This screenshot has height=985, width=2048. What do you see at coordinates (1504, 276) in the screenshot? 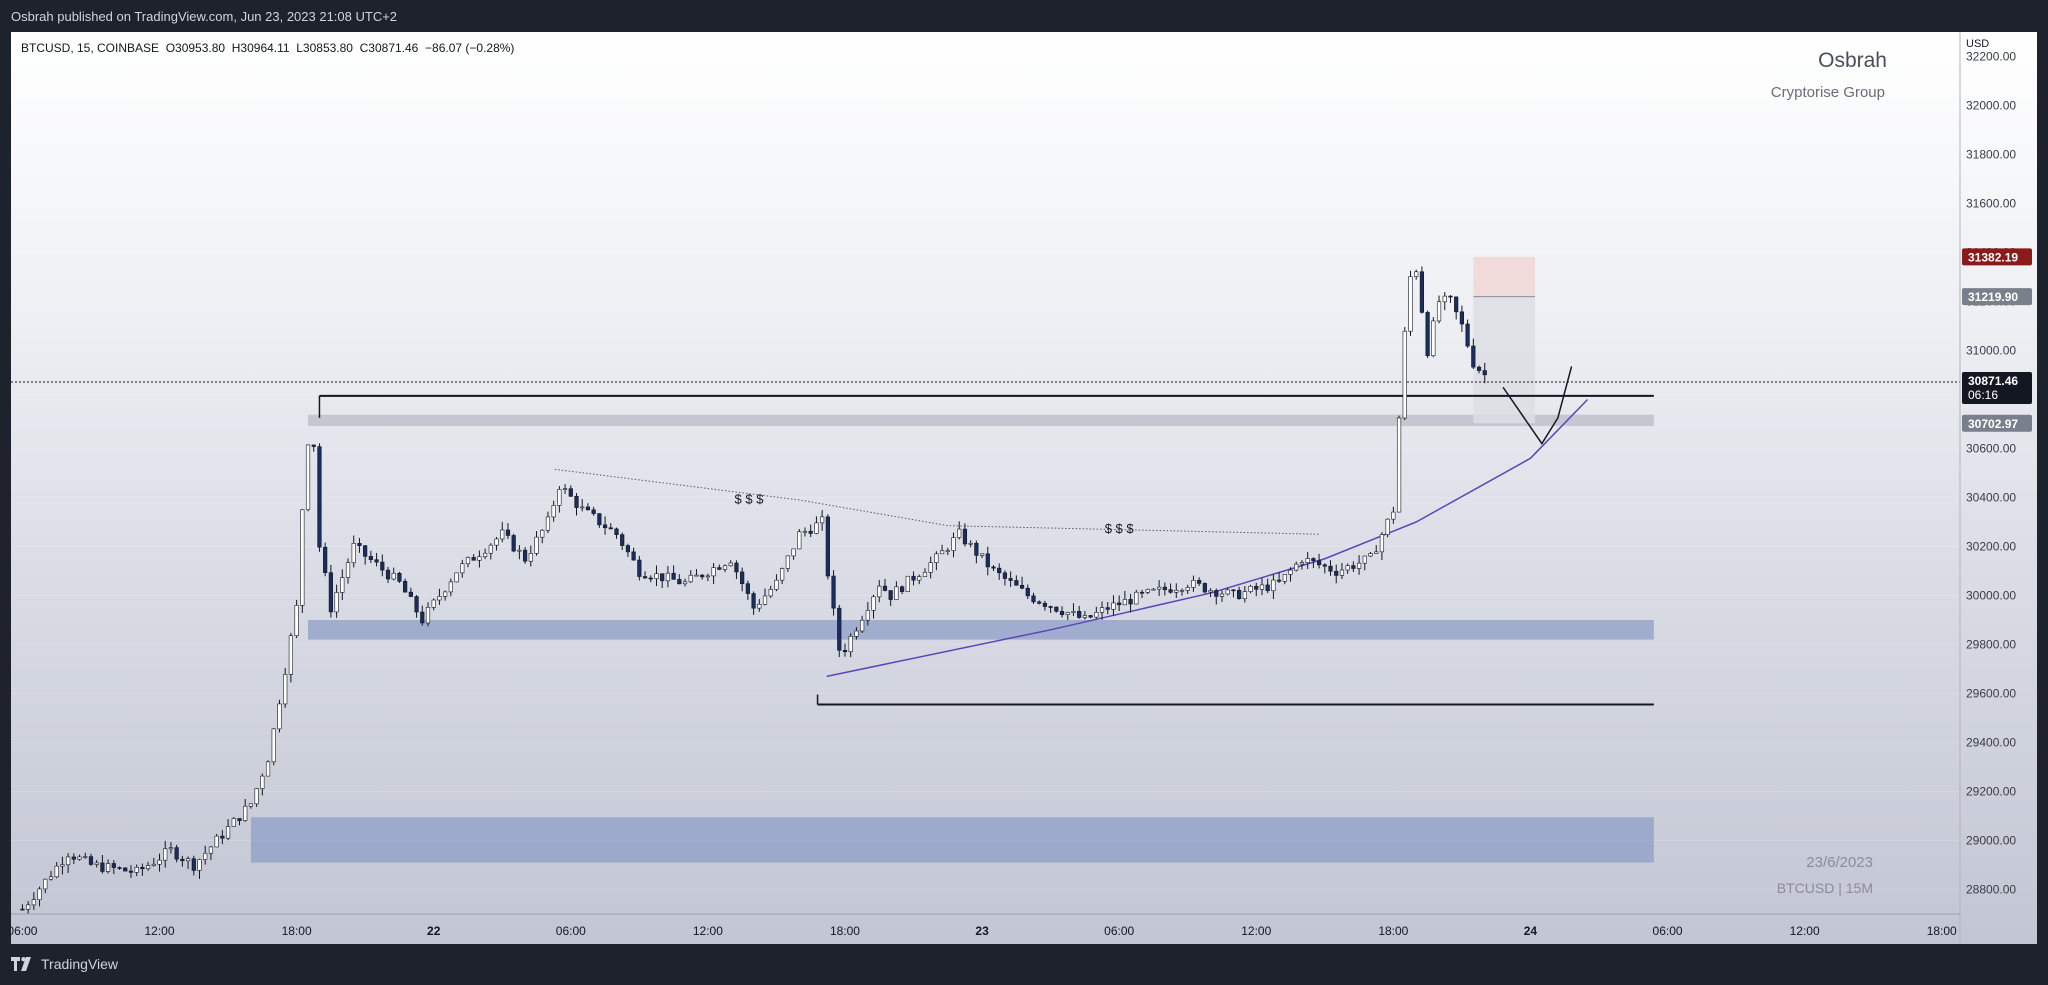
I see `trade-stop-box` at bounding box center [1504, 276].